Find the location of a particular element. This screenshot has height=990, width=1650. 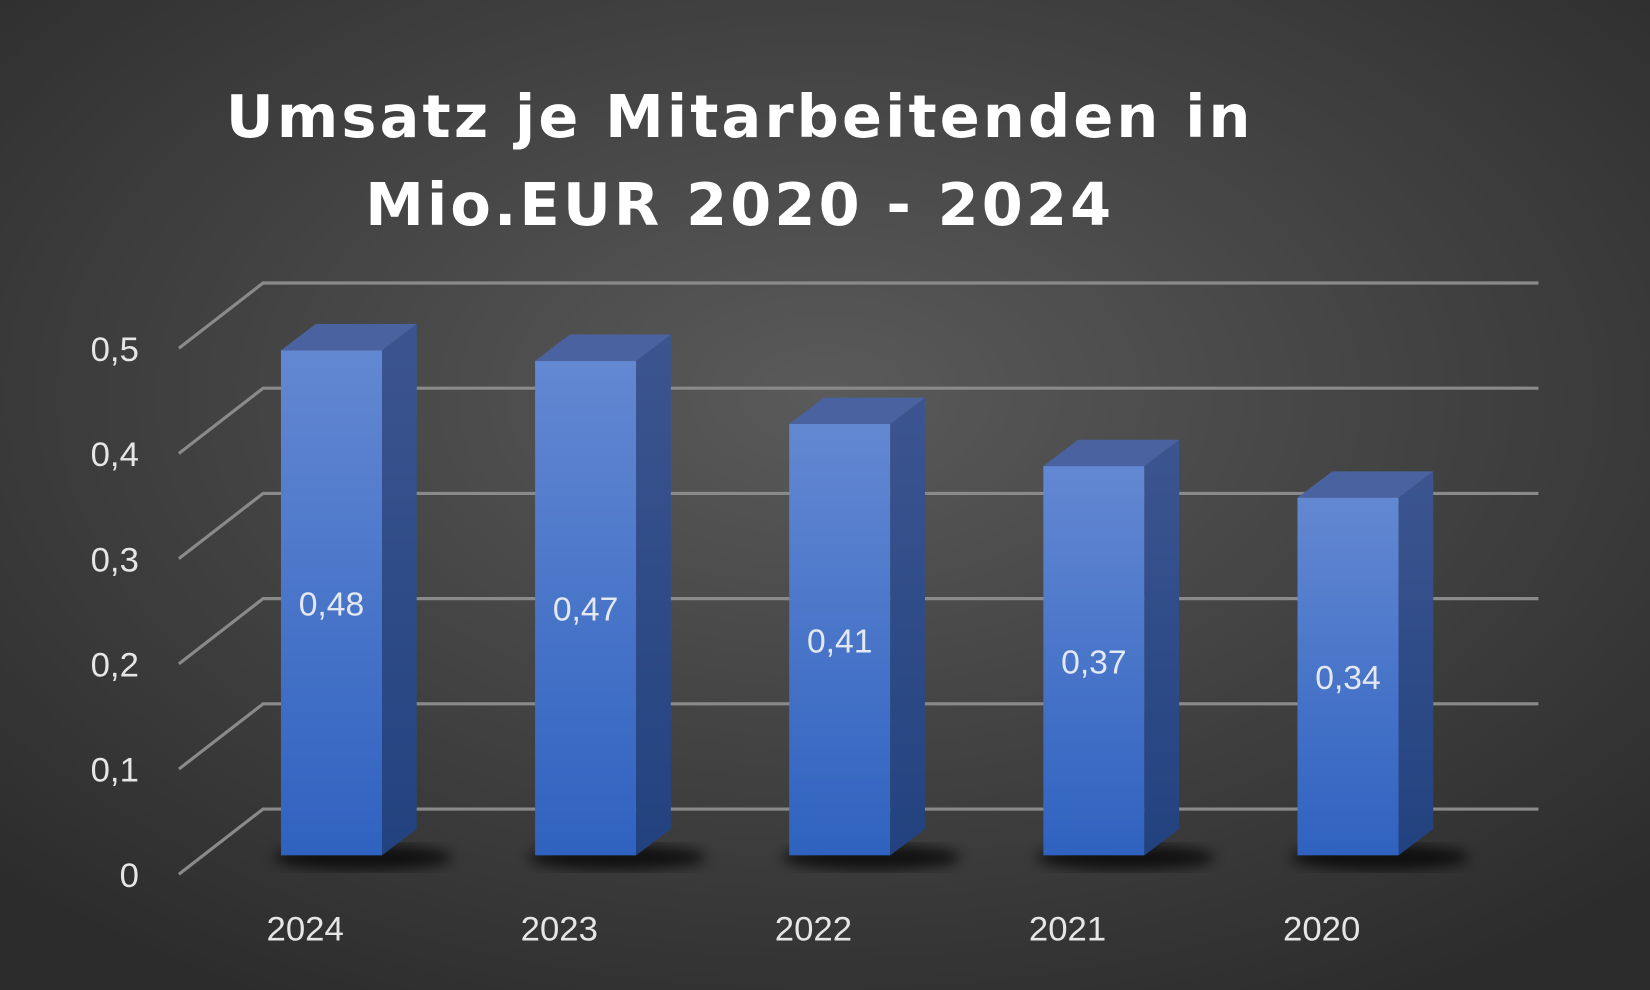

y-tick-label: 0,2 is located at coordinates (115, 665).